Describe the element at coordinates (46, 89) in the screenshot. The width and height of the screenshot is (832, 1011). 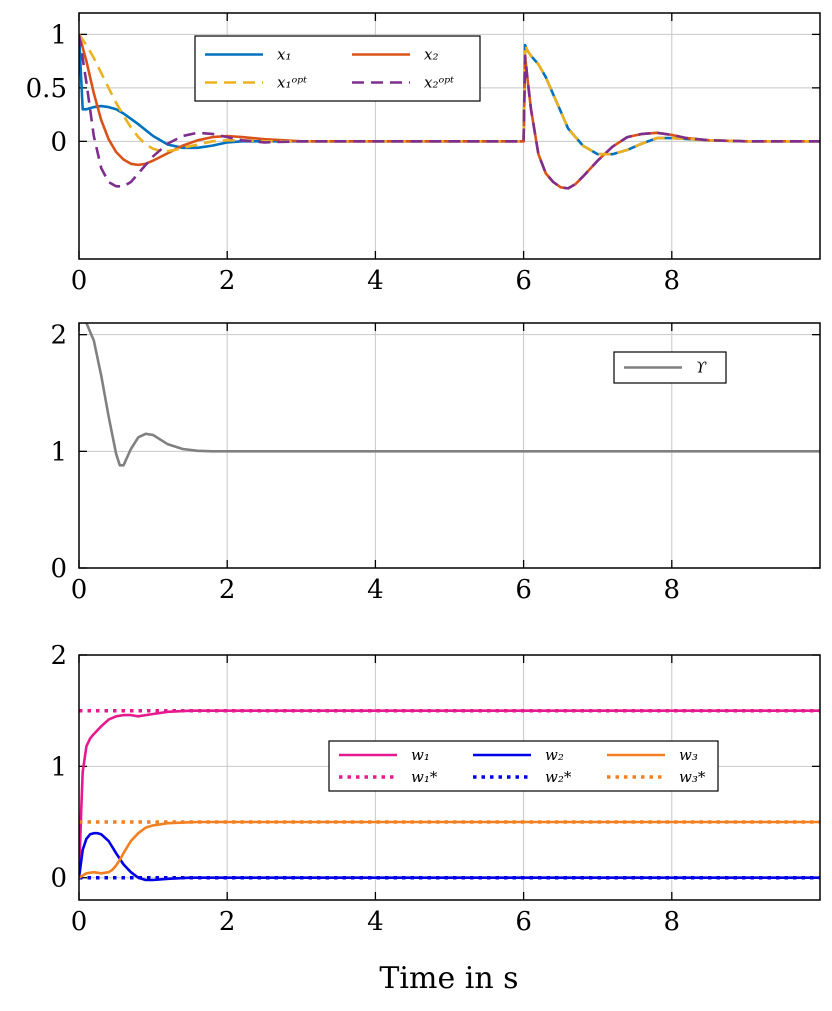
I see `y-tick-label: 0.5` at that location.